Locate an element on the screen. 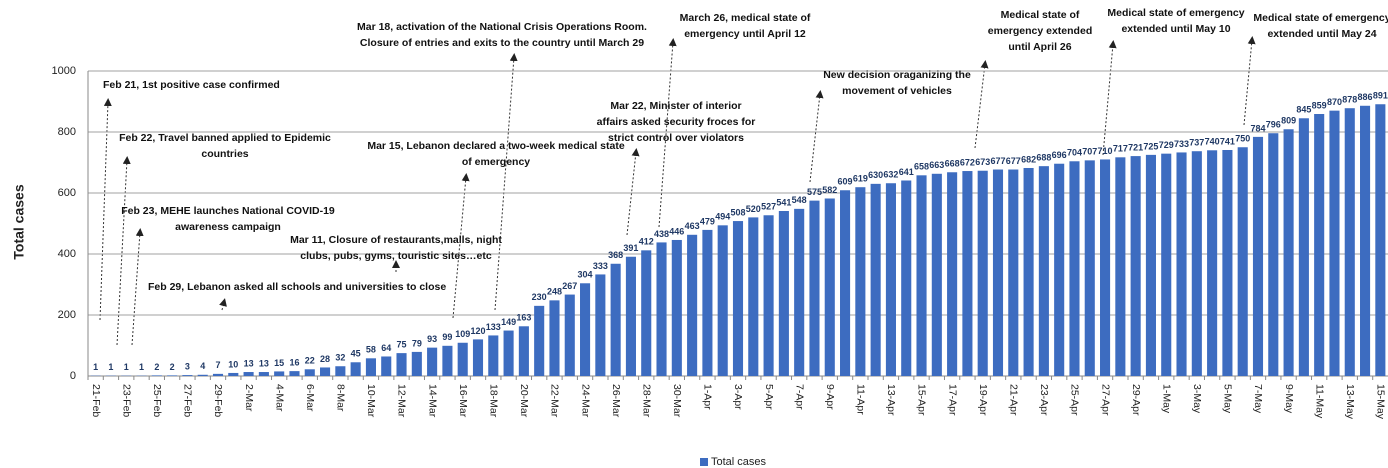 The image size is (1388, 468). value-label: 3 is located at coordinates (187, 366).